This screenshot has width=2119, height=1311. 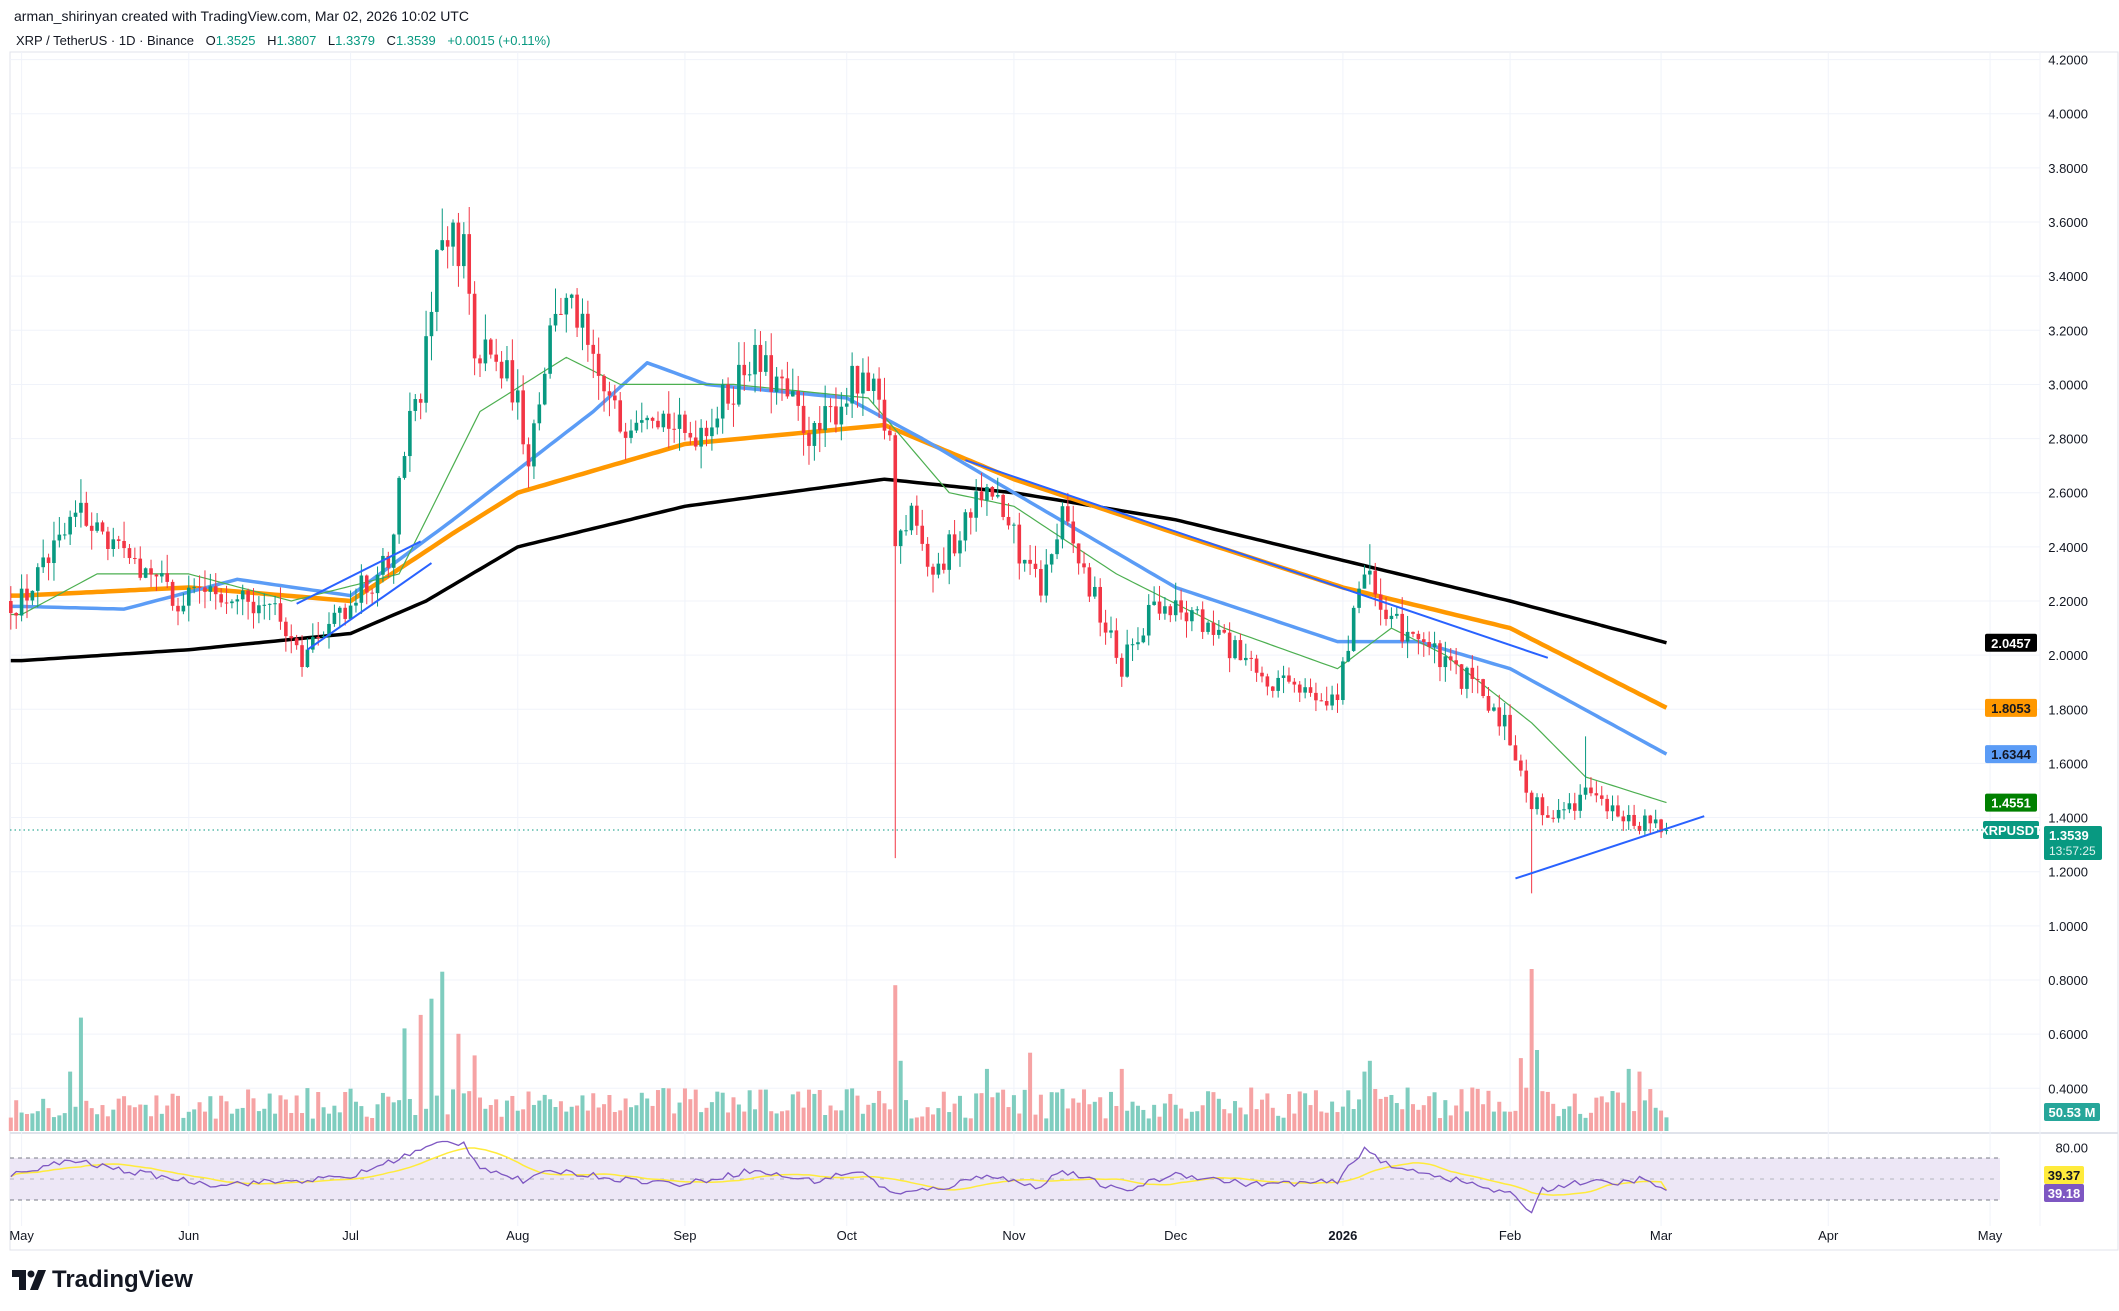 What do you see at coordinates (838, 1050) in the screenshot?
I see `volume-bars` at bounding box center [838, 1050].